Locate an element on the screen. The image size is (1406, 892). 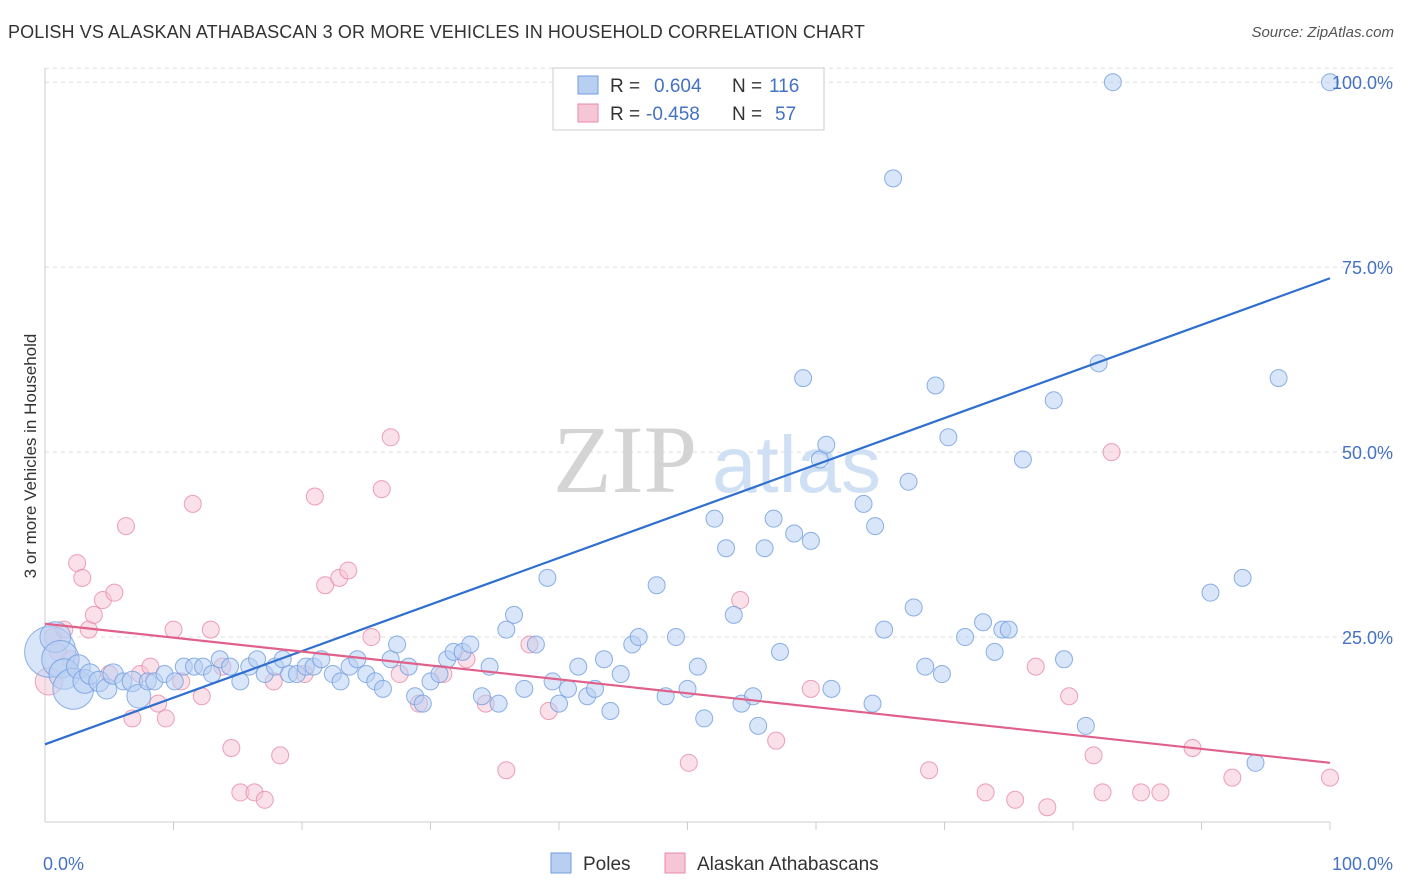
legend-alaskan-n-label: N = is located at coordinates (747, 114).